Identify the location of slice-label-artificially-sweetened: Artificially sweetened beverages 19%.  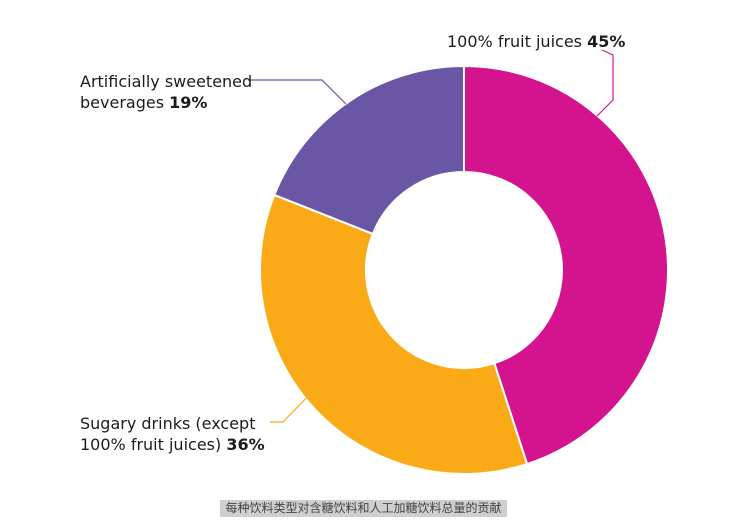
(166, 92).